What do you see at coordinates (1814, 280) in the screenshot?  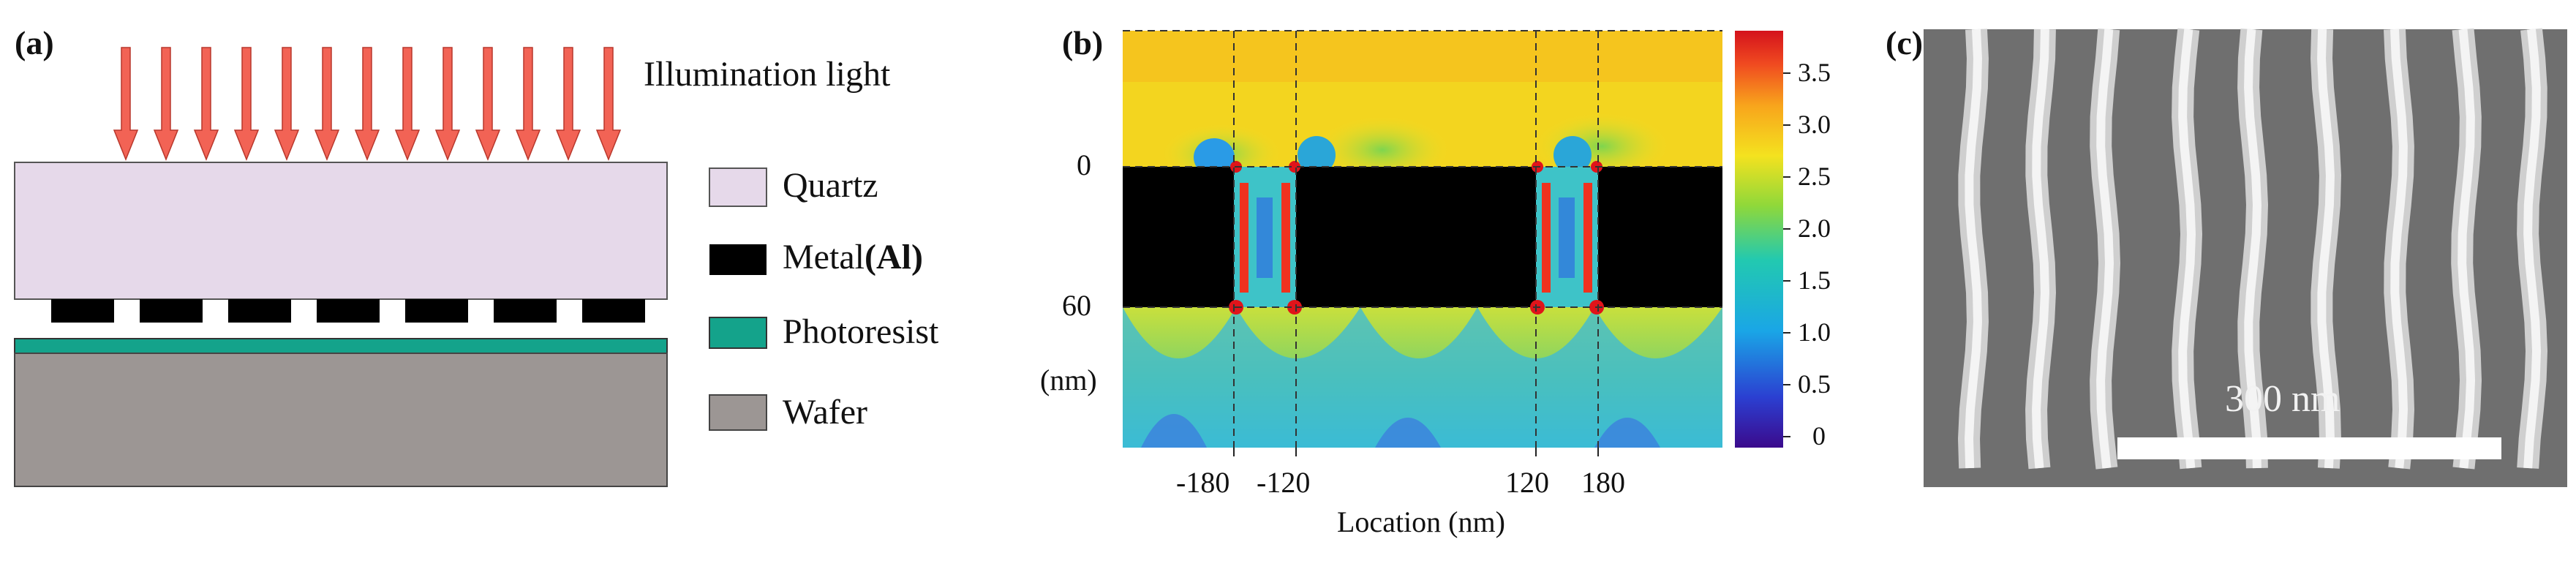 I see `colorbar-tick-1-5: 1.5` at bounding box center [1814, 280].